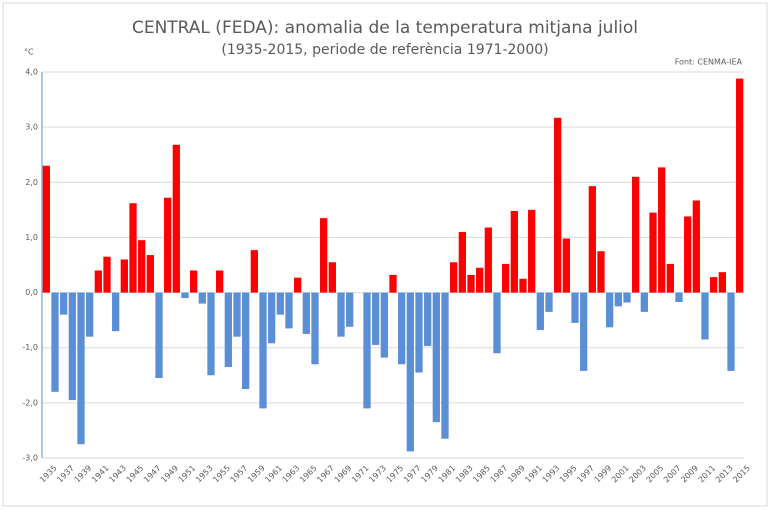 This screenshot has height=511, width=770. What do you see at coordinates (187, 474) in the screenshot?
I see `x-tick-label: 1951` at bounding box center [187, 474].